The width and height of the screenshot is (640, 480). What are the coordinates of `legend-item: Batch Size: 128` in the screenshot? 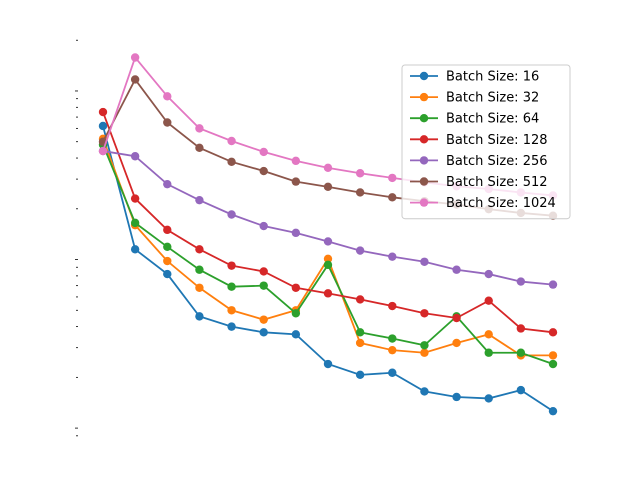 It's located at (479, 140).